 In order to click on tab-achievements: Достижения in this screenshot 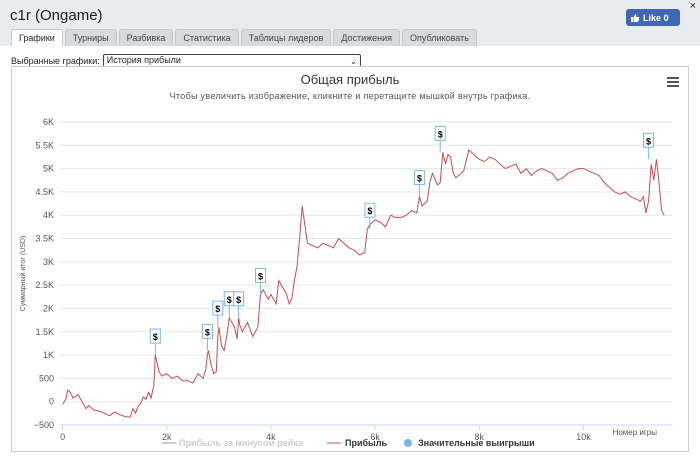, I will do `click(367, 37)`.